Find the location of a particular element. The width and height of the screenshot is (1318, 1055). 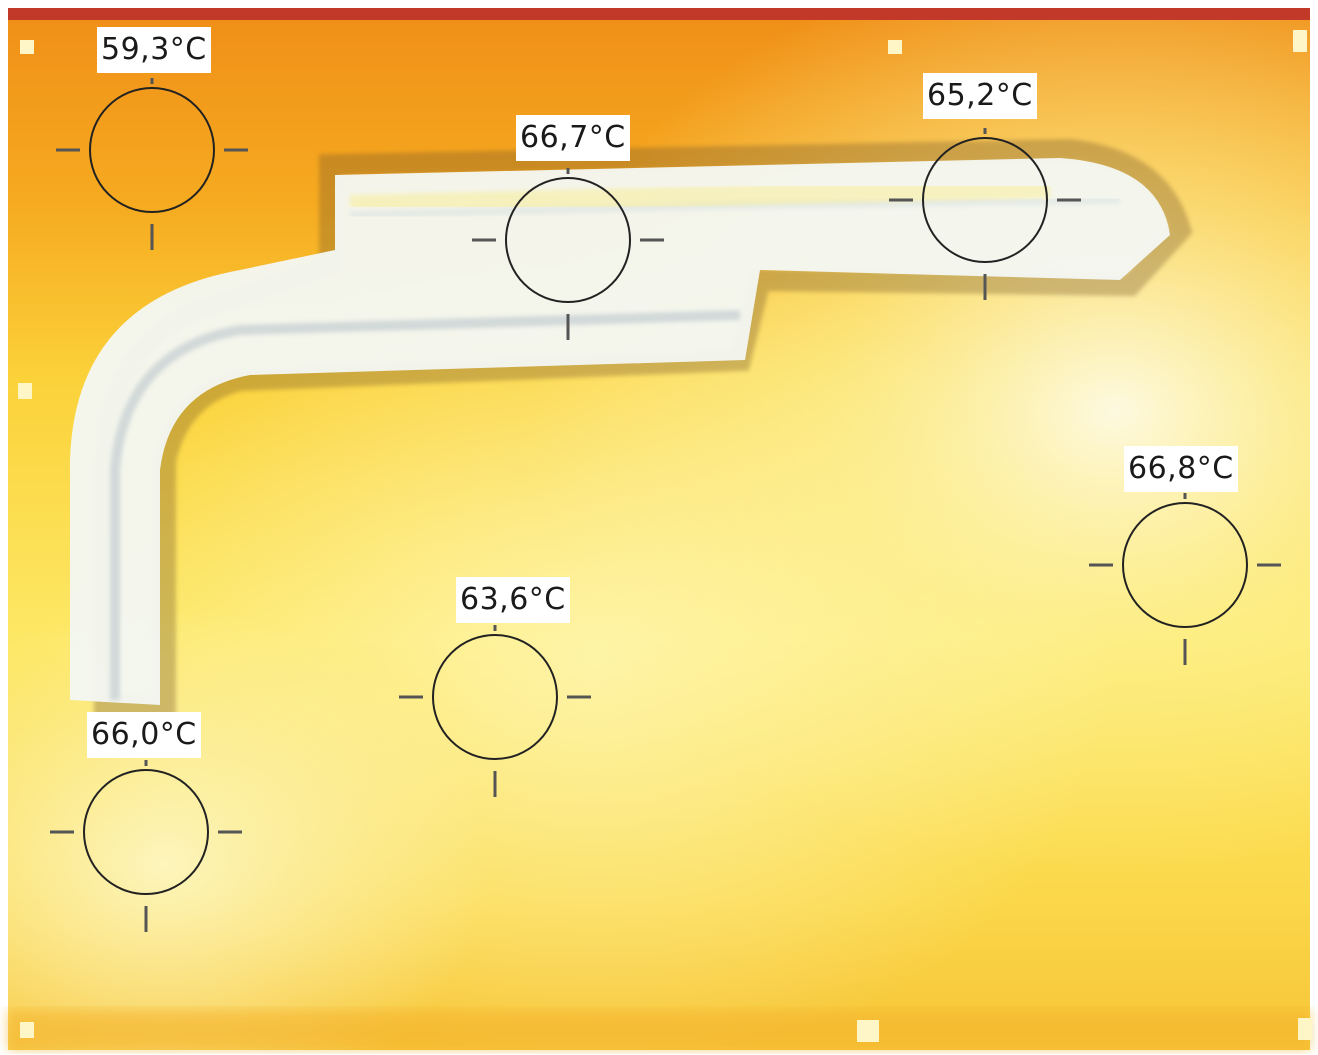

measurement-label-4: 66,8°C is located at coordinates (1181, 469).